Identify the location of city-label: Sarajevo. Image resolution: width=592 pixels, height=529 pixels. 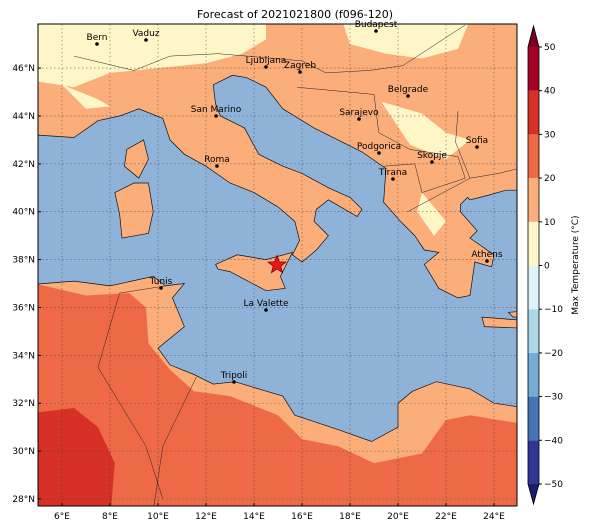
(359, 113).